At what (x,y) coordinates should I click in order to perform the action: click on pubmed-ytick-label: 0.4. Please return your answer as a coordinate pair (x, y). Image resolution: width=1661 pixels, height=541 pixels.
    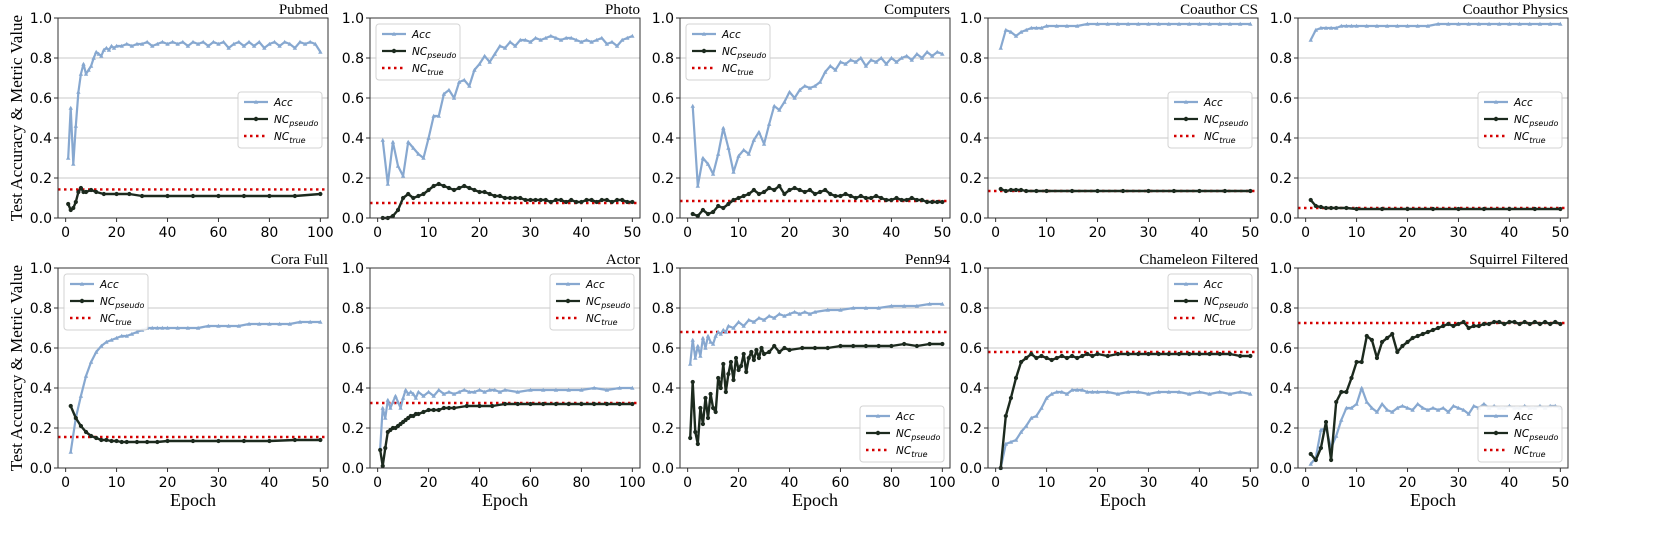
    Looking at the image, I should click on (41, 139).